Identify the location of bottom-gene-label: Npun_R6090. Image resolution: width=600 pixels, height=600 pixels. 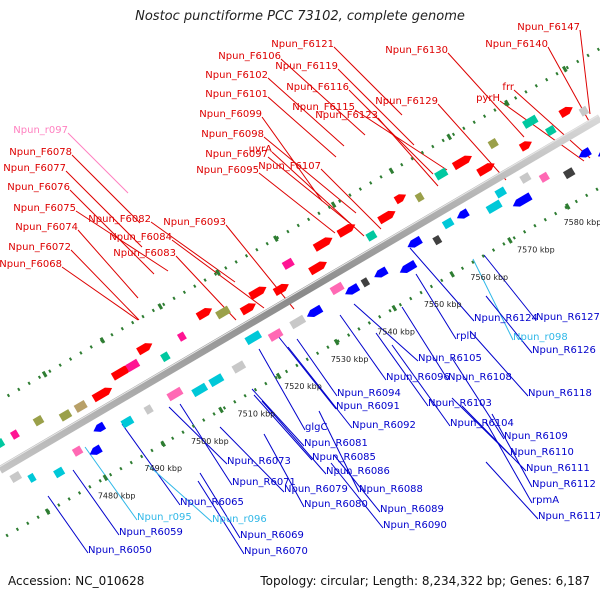
(415, 525).